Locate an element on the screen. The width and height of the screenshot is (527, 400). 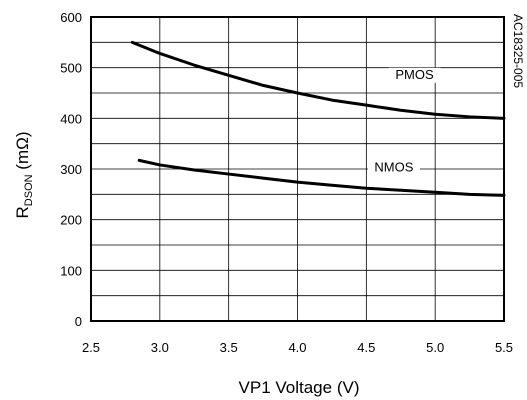
y-tick-labels: 0 100 200 300 400 500 600 is located at coordinates (71, 169).